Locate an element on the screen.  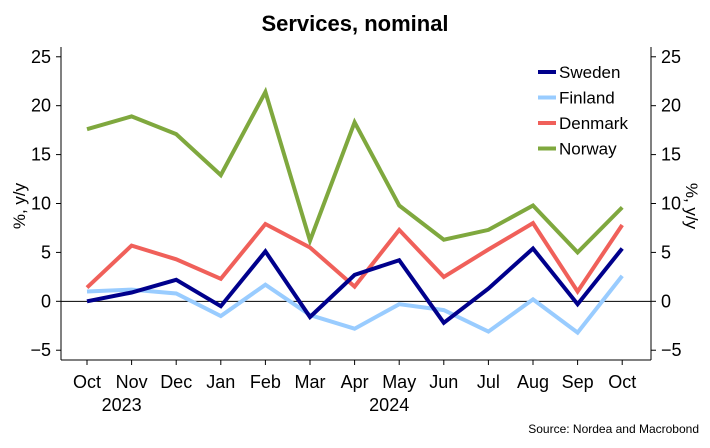
y-tick-label-left: 5 is located at coordinates (46, 252).